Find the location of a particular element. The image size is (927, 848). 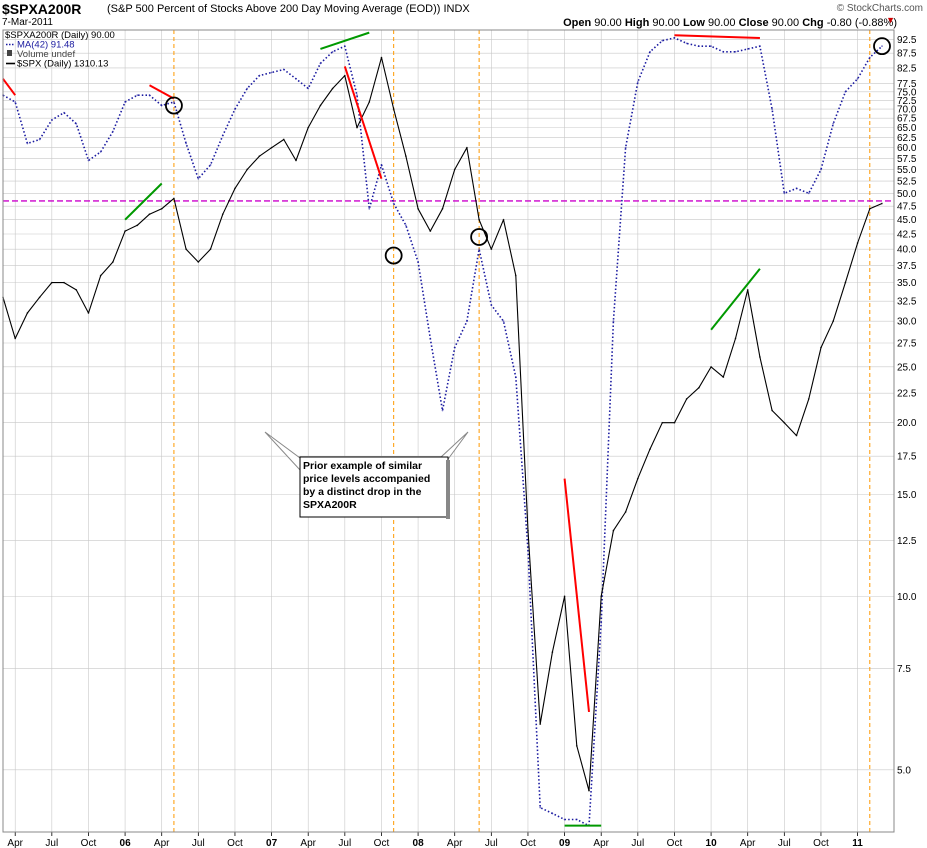

y-tick-label: 87.5 is located at coordinates (907, 54).